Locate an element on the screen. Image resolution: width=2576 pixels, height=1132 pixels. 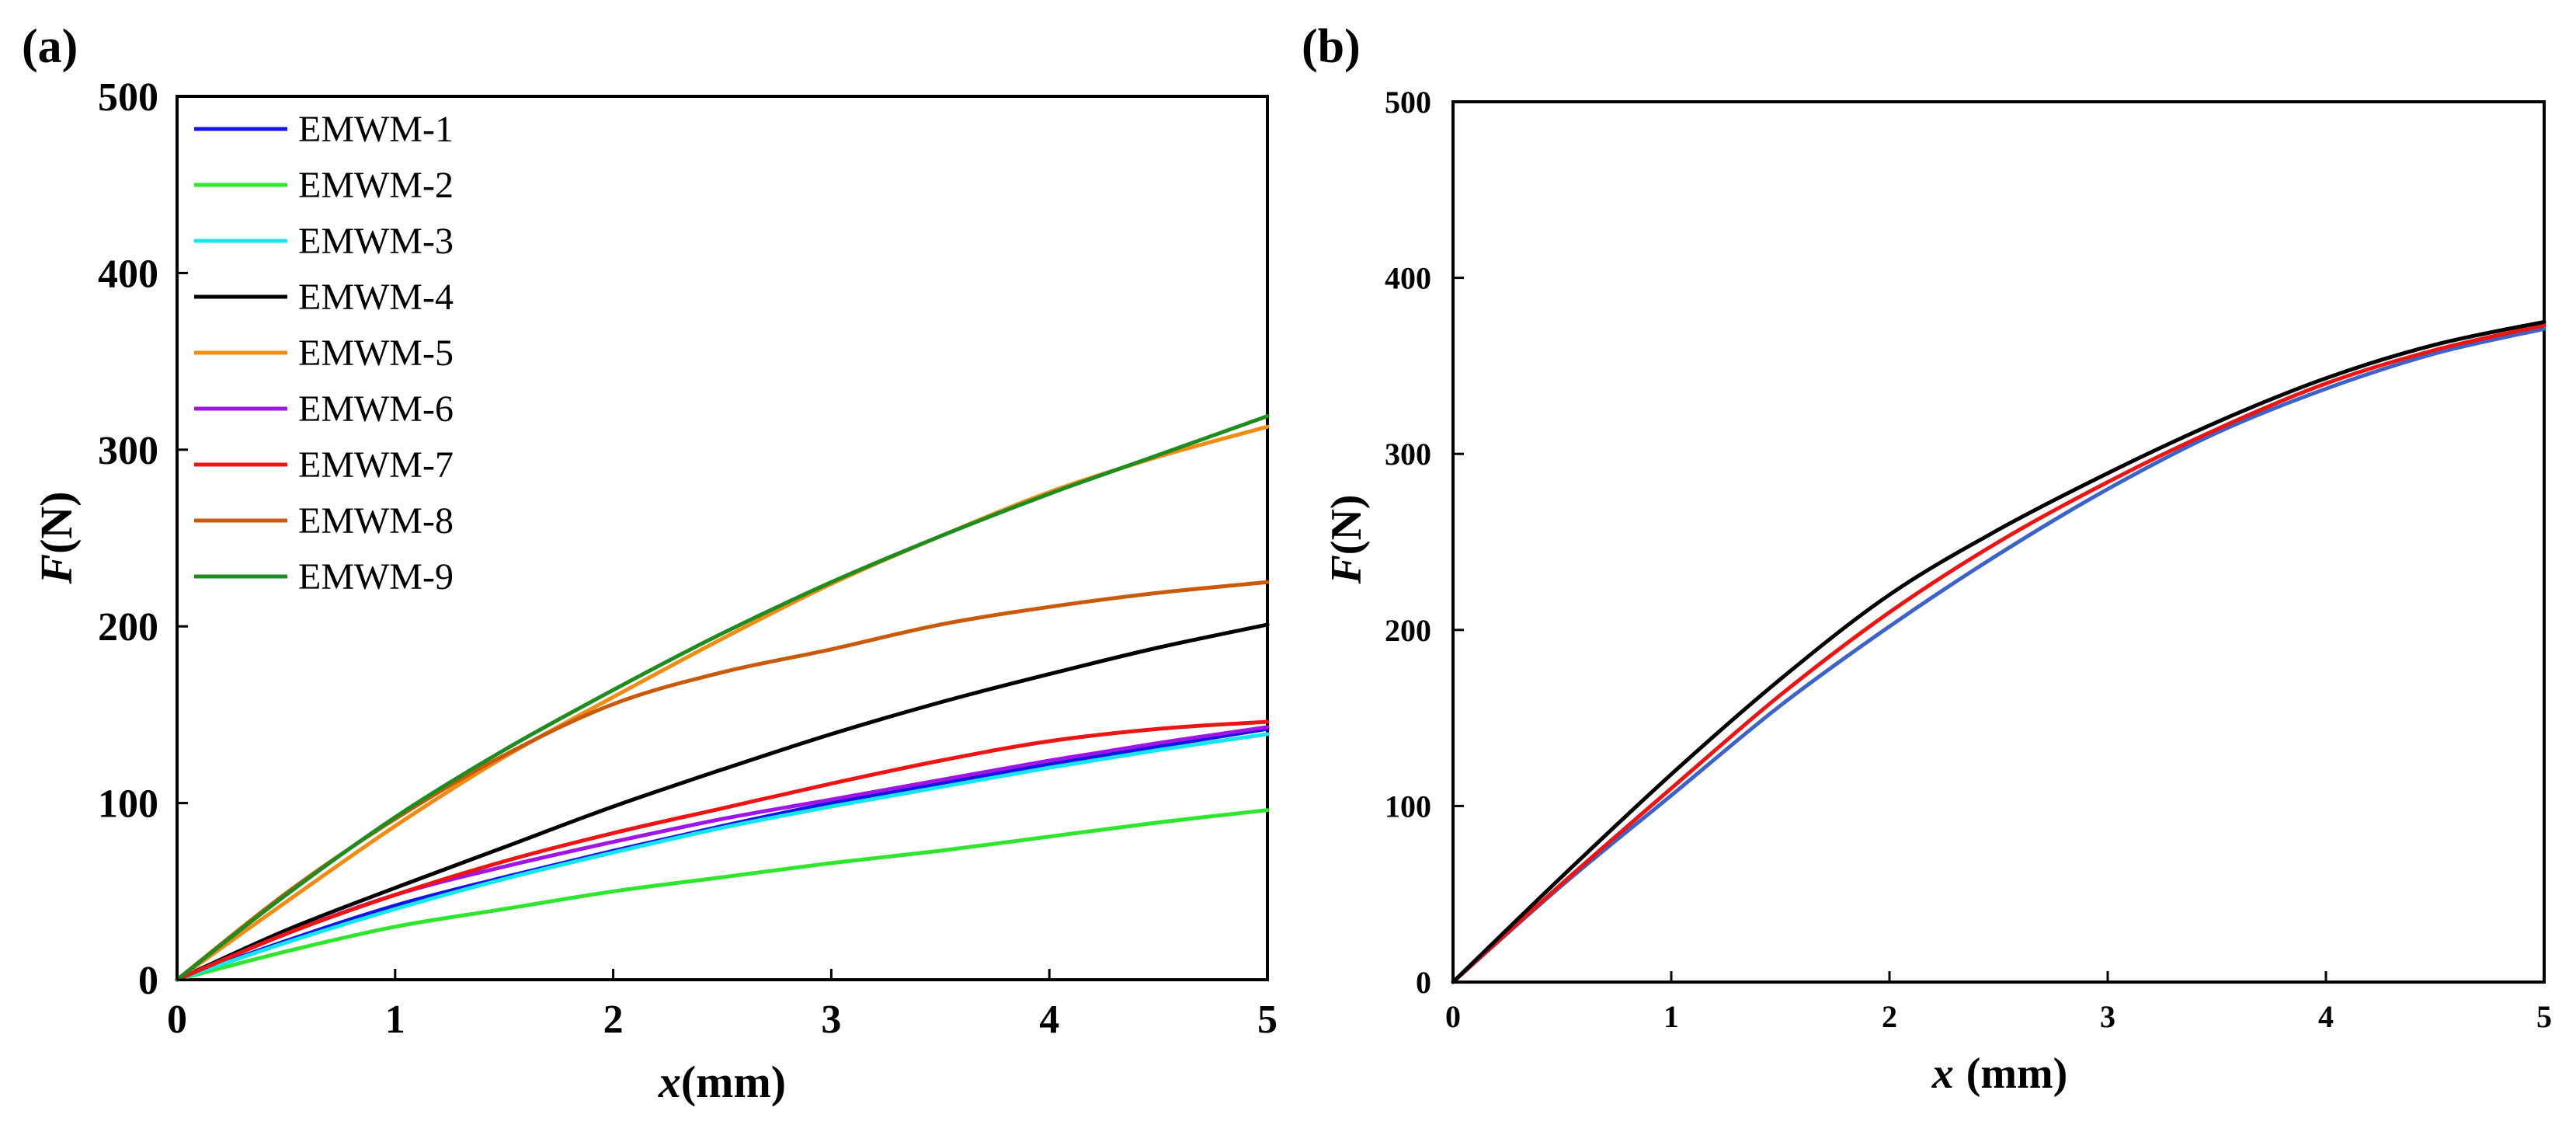
panel-b-x-tick-label: 3 is located at coordinates (2107, 1016).